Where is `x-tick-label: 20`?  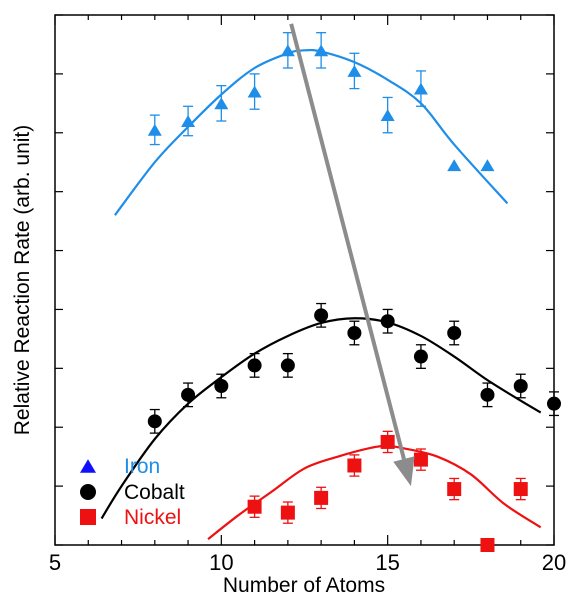
x-tick-label: 20 is located at coordinates (554, 562).